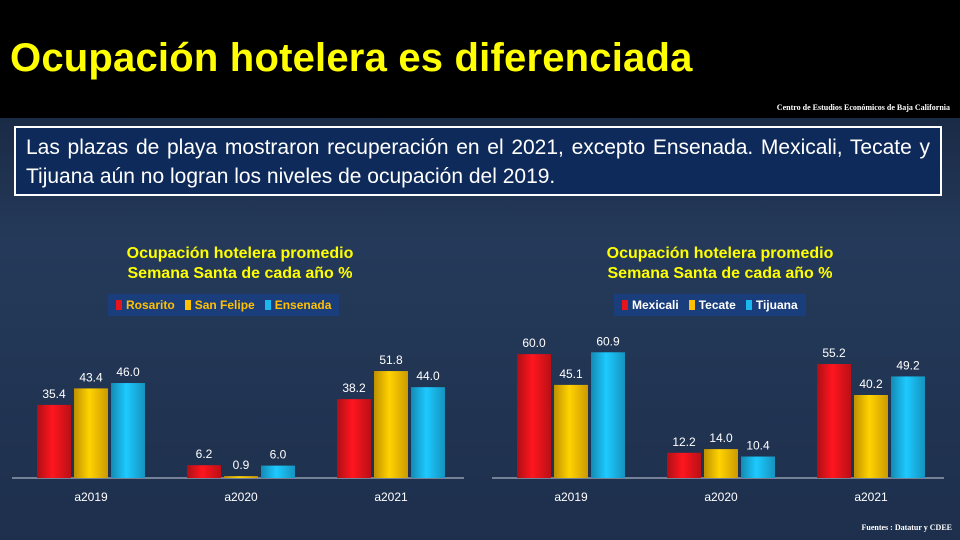  Describe the element at coordinates (758, 446) in the screenshot. I see `data-label: 10.4` at that location.